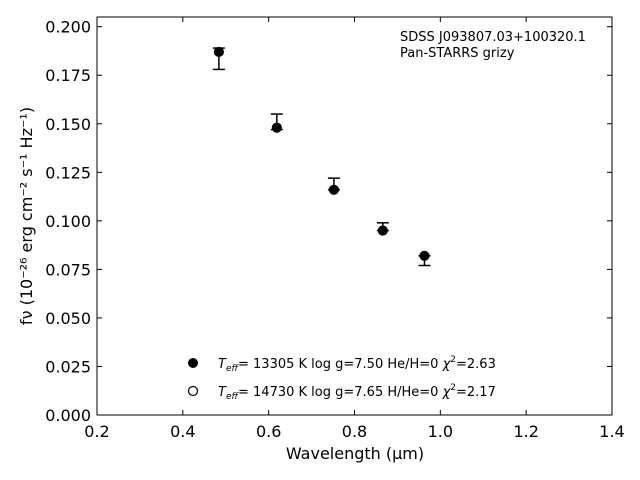  What do you see at coordinates (457, 53) in the screenshot?
I see `annotation-survey: Pan-STARRS grizy` at bounding box center [457, 53].